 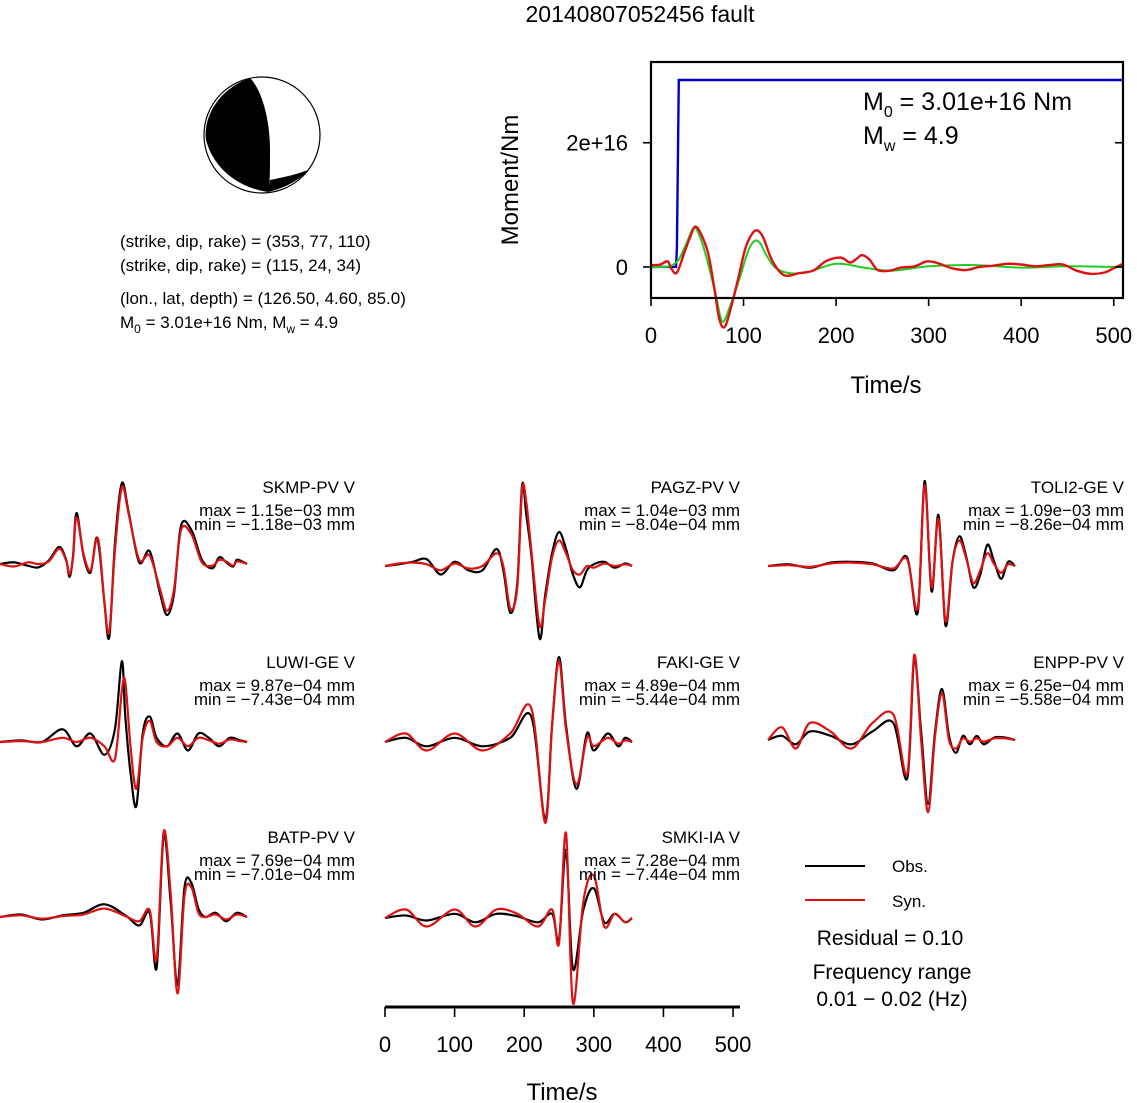 I want to click on station-min: min = −7.01e−04 mm, so click(x=274, y=874).